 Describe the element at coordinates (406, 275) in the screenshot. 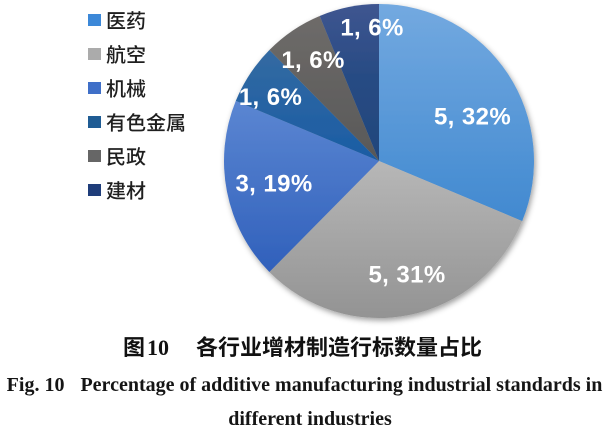

I see `svg-text: 5, 31%` at that location.